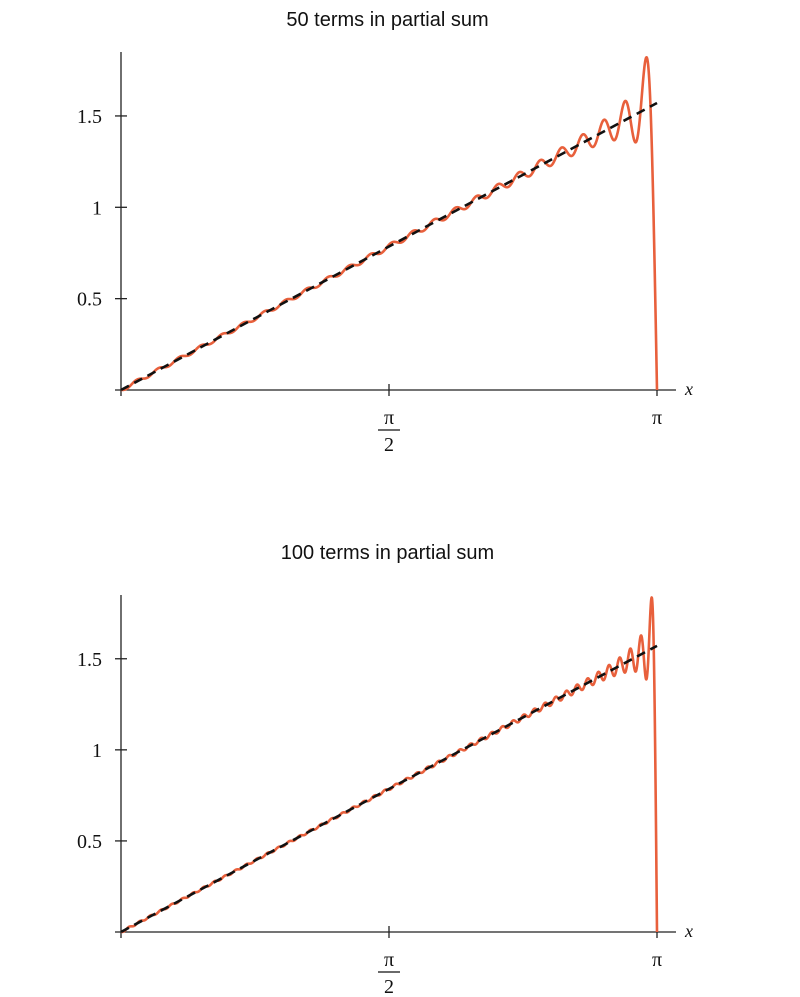  I want to click on chart-title: 100 terms in partial sum, so click(387, 553).